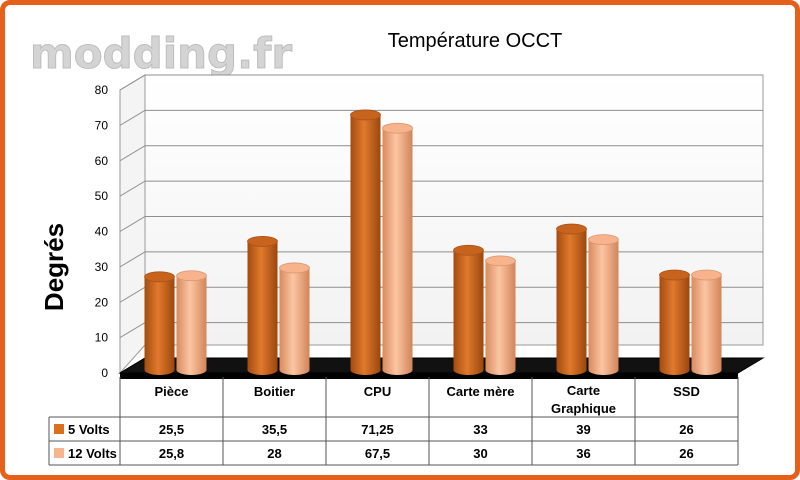 The image size is (800, 480). Describe the element at coordinates (377, 429) in the screenshot. I see `data-label: 71,25` at that location.